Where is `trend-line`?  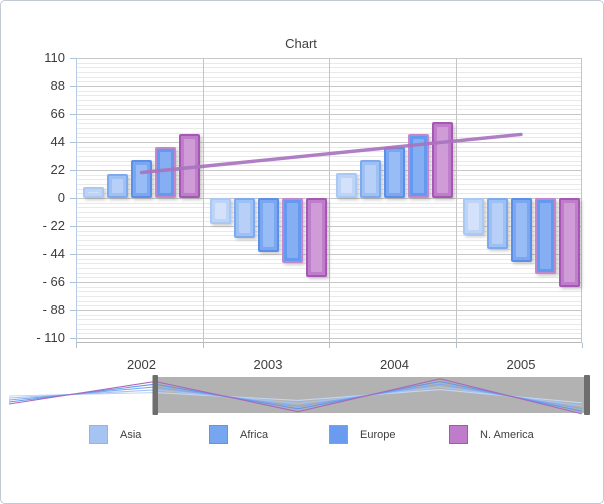
trend-line is located at coordinates (331, 153).